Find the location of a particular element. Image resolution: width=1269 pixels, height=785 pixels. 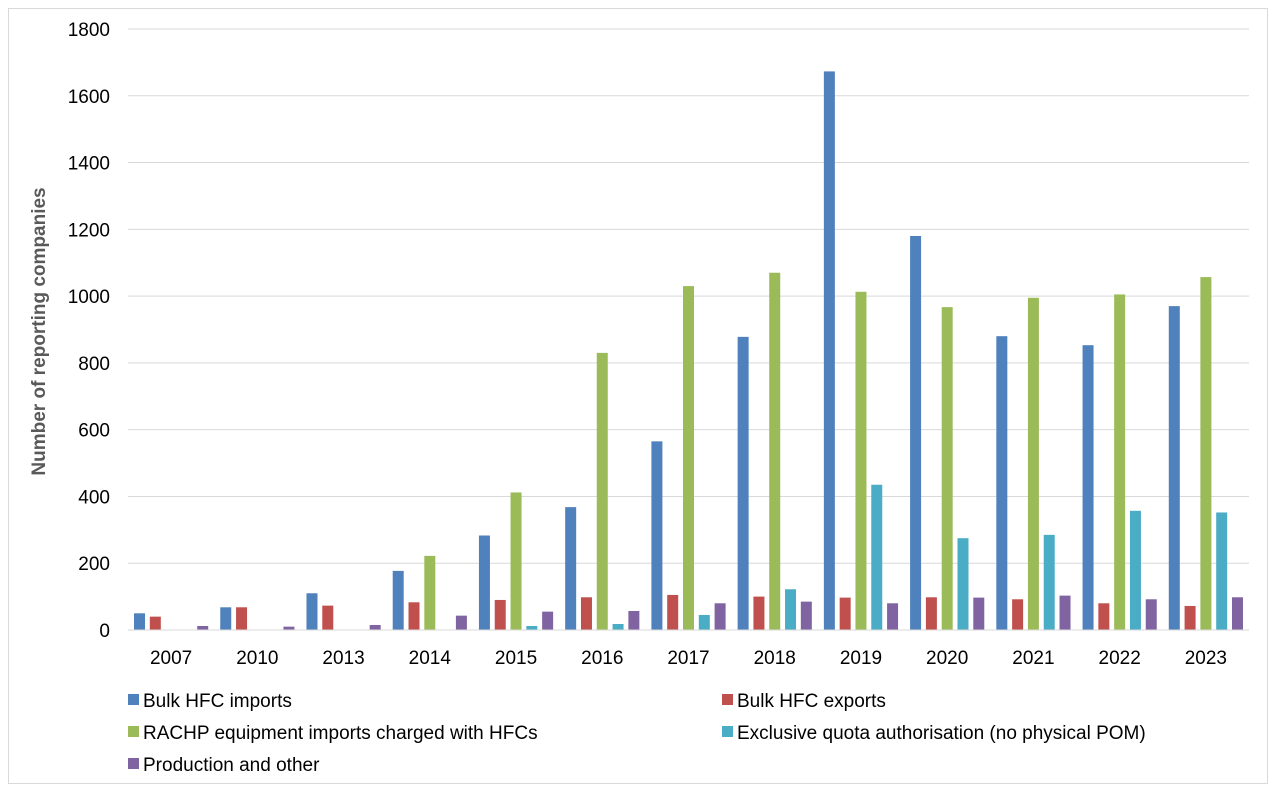

legend-label: Bulk HFC exports is located at coordinates (811, 701).